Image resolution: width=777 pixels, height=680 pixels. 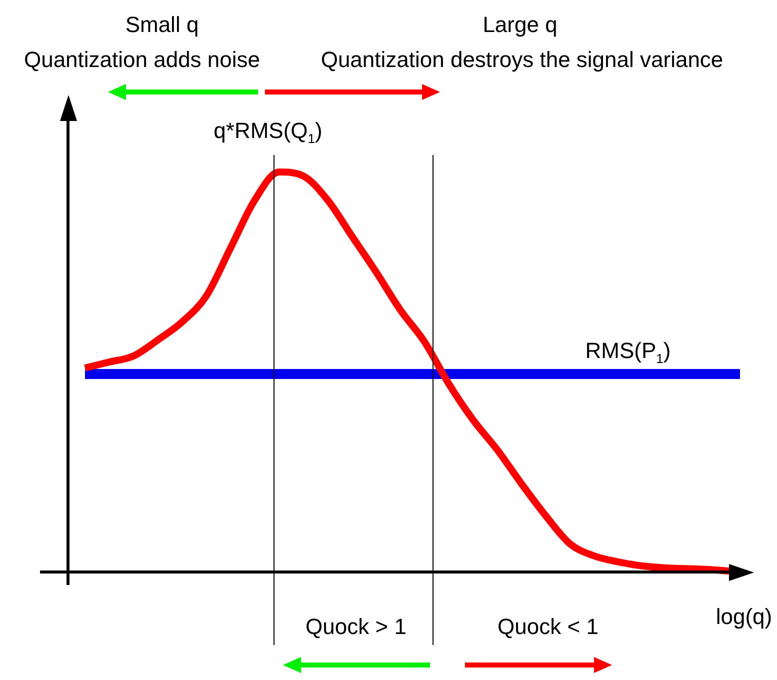 I want to click on text: Quantization destroys the signal variance, so click(x=522, y=60).